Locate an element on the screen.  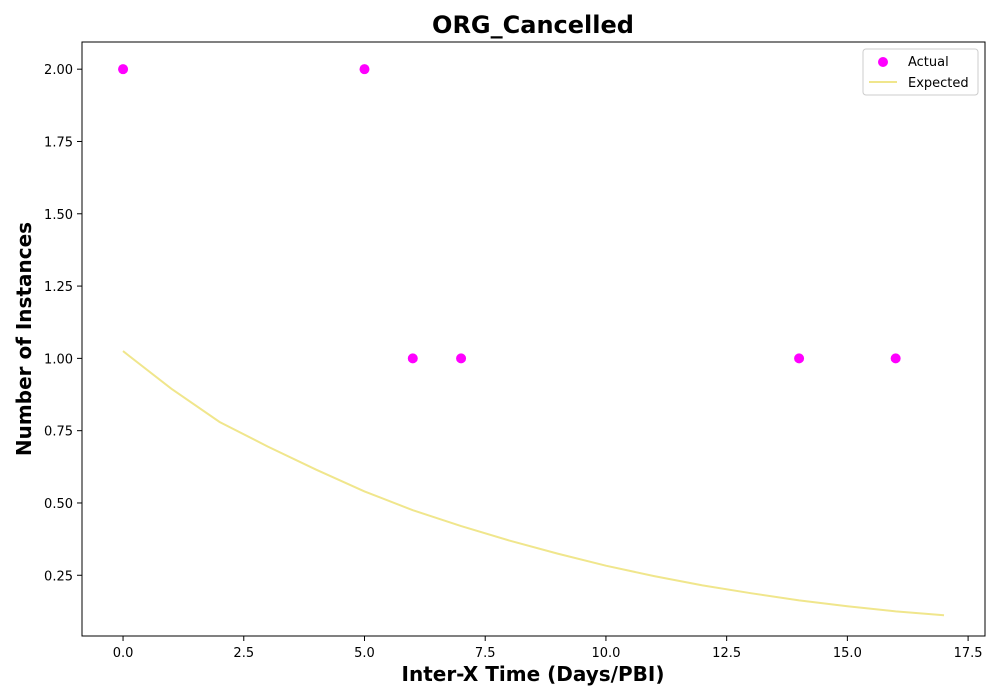
x-tick-label: 12.5 is located at coordinates (726, 653).